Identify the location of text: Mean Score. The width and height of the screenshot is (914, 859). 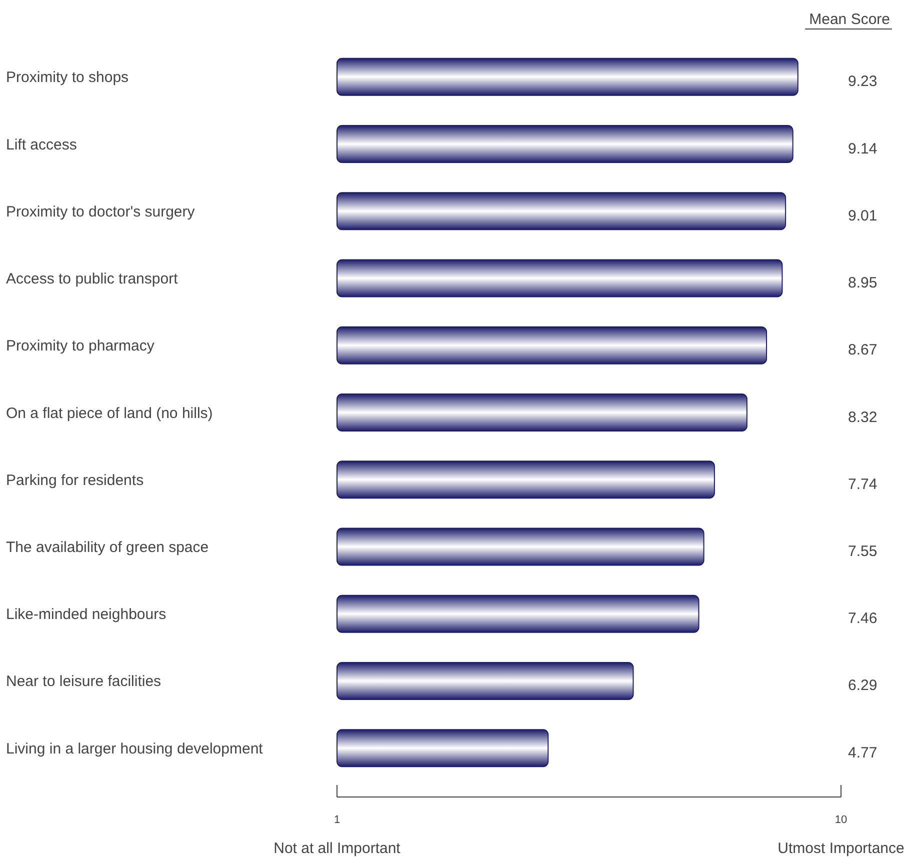
(849, 19).